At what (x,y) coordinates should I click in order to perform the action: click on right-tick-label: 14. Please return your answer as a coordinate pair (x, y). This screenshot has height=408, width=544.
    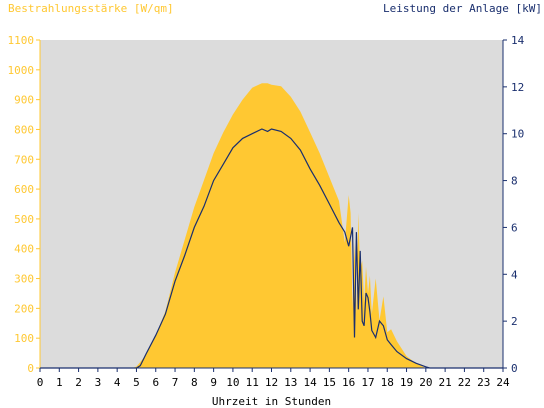
    Looking at the image, I should click on (518, 40).